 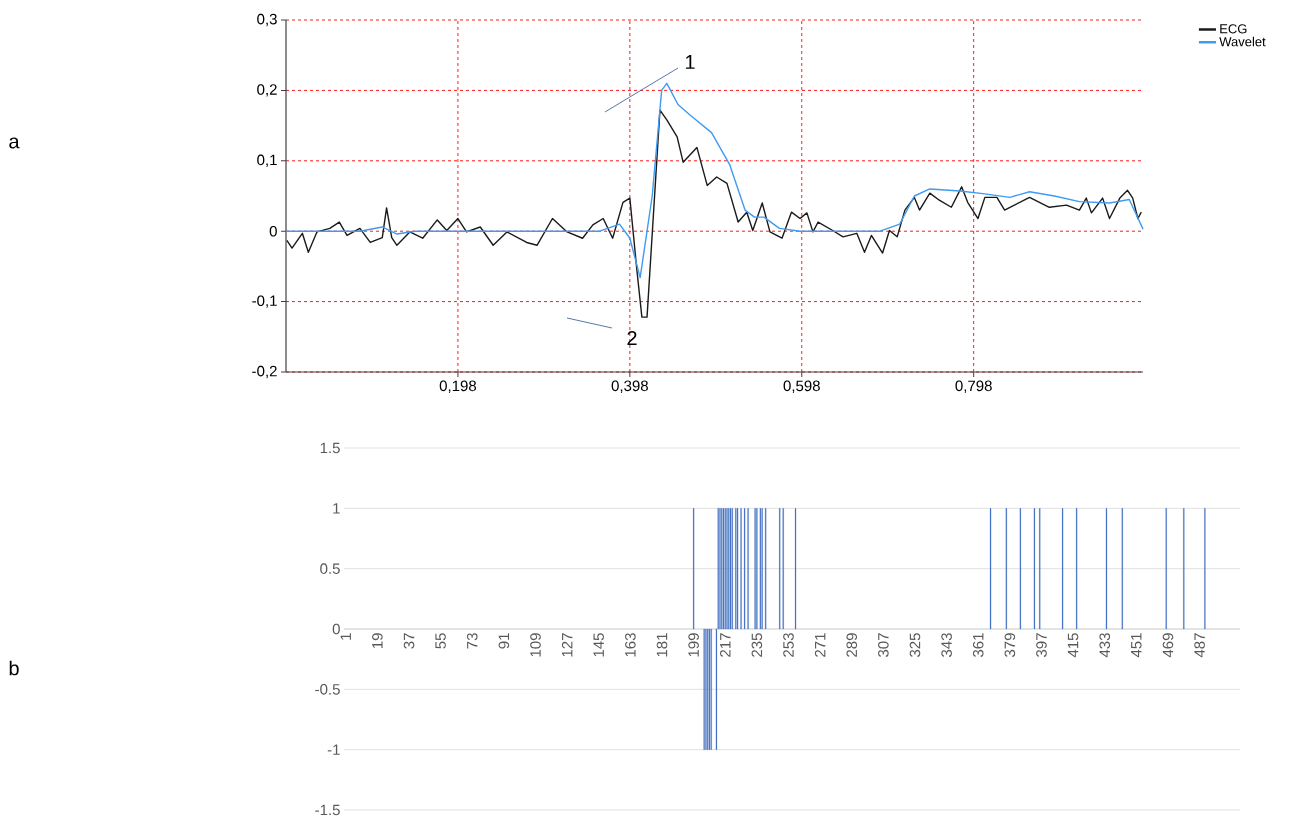 What do you see at coordinates (1010, 645) in the screenshot?
I see `x-tick-label: 379` at bounding box center [1010, 645].